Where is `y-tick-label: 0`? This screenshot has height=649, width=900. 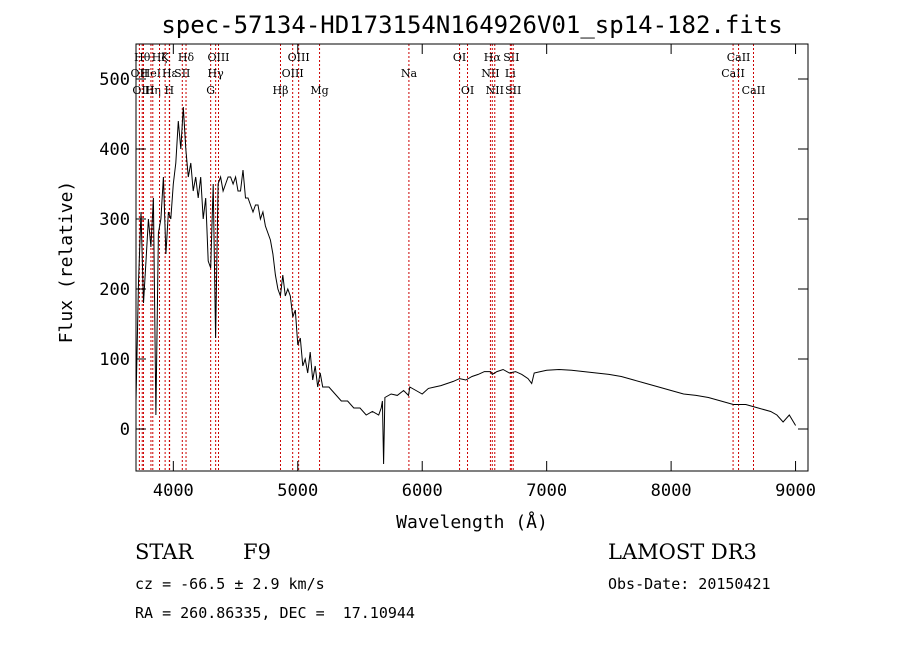 y-tick-label: 0 is located at coordinates (125, 430).